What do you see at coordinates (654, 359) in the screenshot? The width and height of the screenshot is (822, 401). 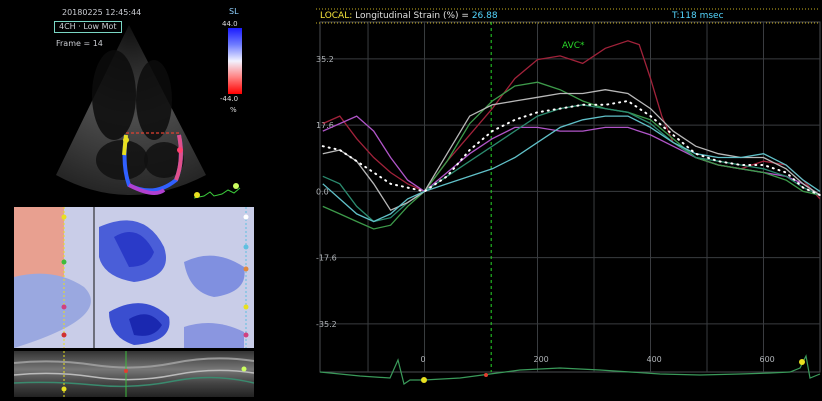 I see `x-tick-label: 400` at bounding box center [654, 359].